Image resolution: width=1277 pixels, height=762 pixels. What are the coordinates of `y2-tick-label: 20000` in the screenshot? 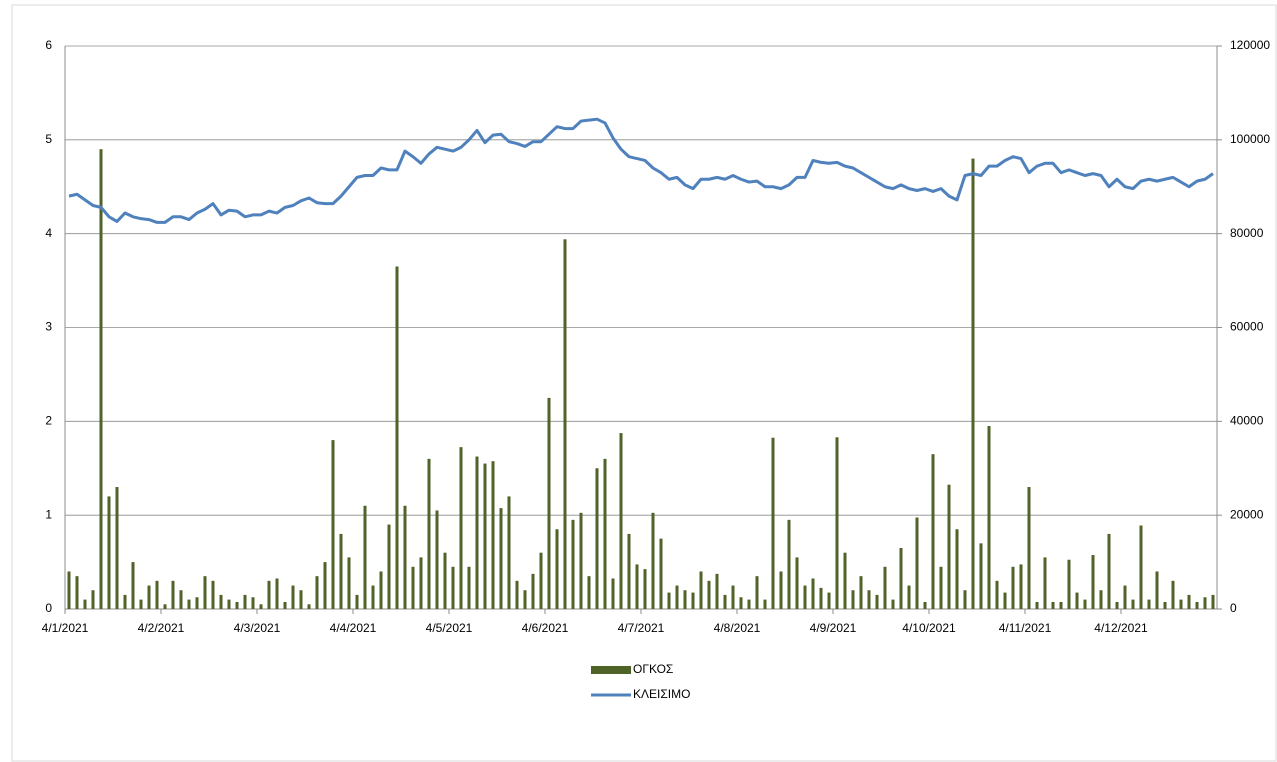 It's located at (1247, 514).